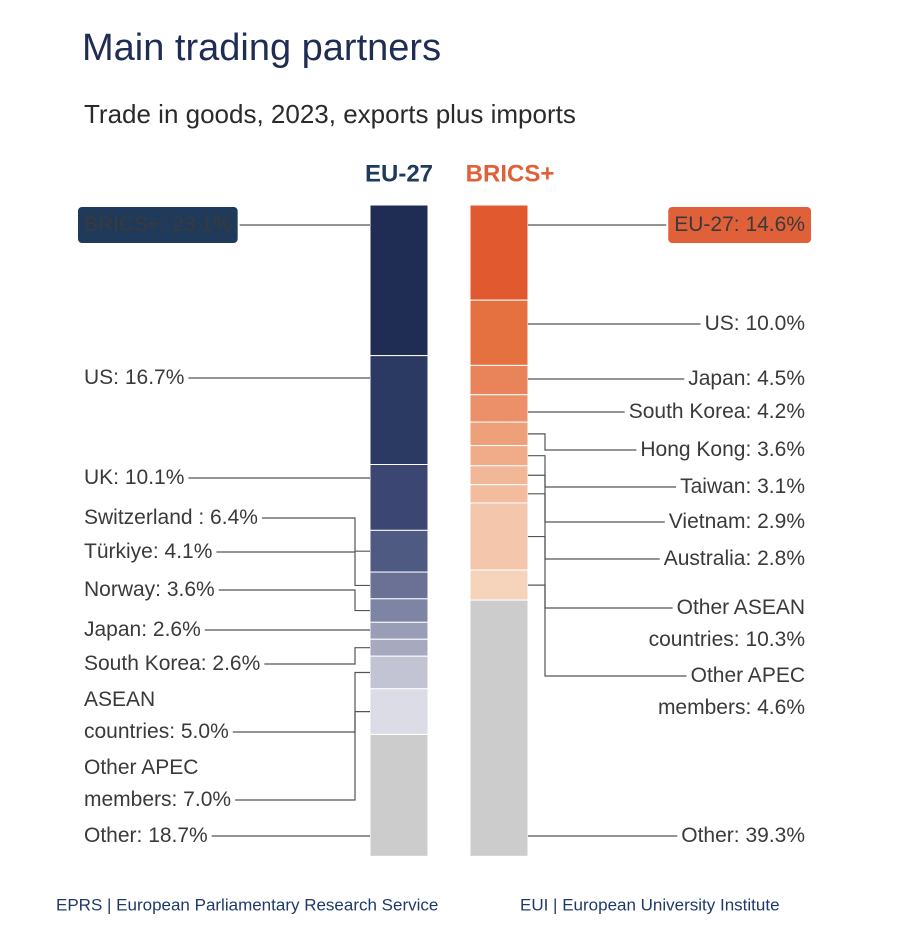 Image resolution: width=908 pixels, height=952 pixels. I want to click on source: EUI | European University Institute, so click(650, 904).